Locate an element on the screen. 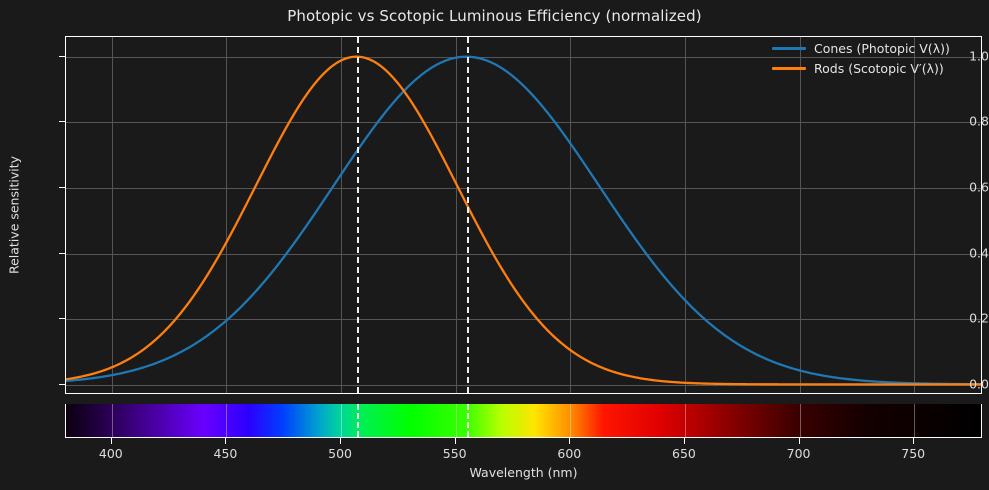 The height and width of the screenshot is (490, 989). legend-item-rods: Rods (Scotopic V′(λ)) is located at coordinates (861, 68).